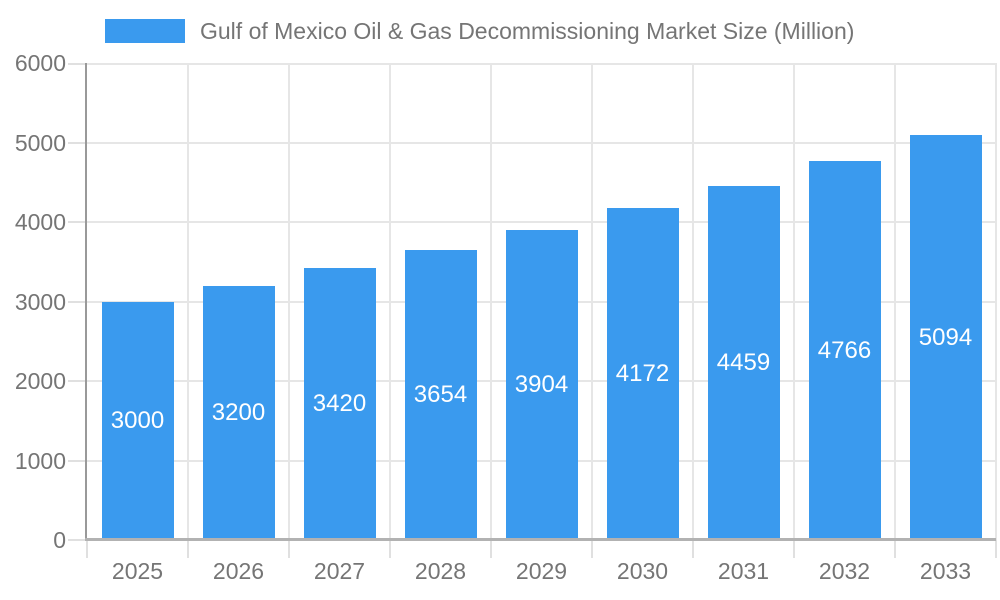  I want to click on y-axis-label: 0, so click(59, 540).